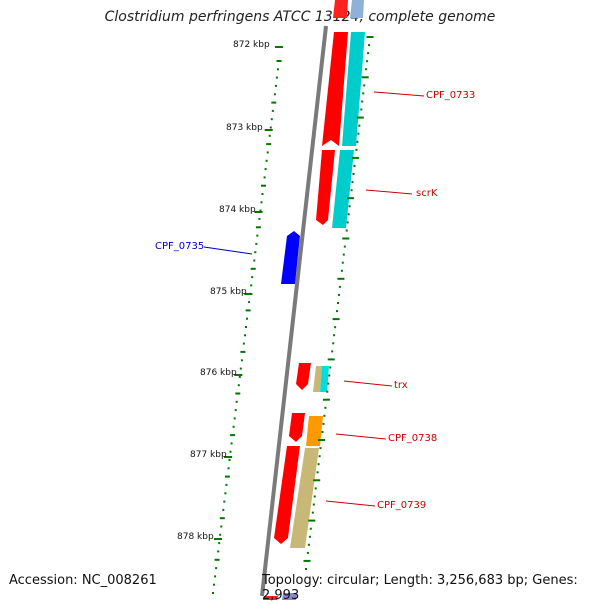  What do you see at coordinates (218, 373) in the screenshot?
I see `kbp-label-876: 876 kbp` at bounding box center [218, 373].